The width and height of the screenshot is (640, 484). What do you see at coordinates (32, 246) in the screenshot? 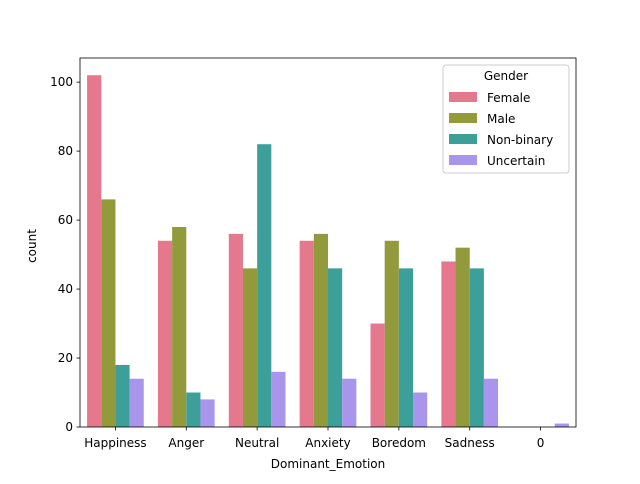
I see `y-axis-label: count` at bounding box center [32, 246].